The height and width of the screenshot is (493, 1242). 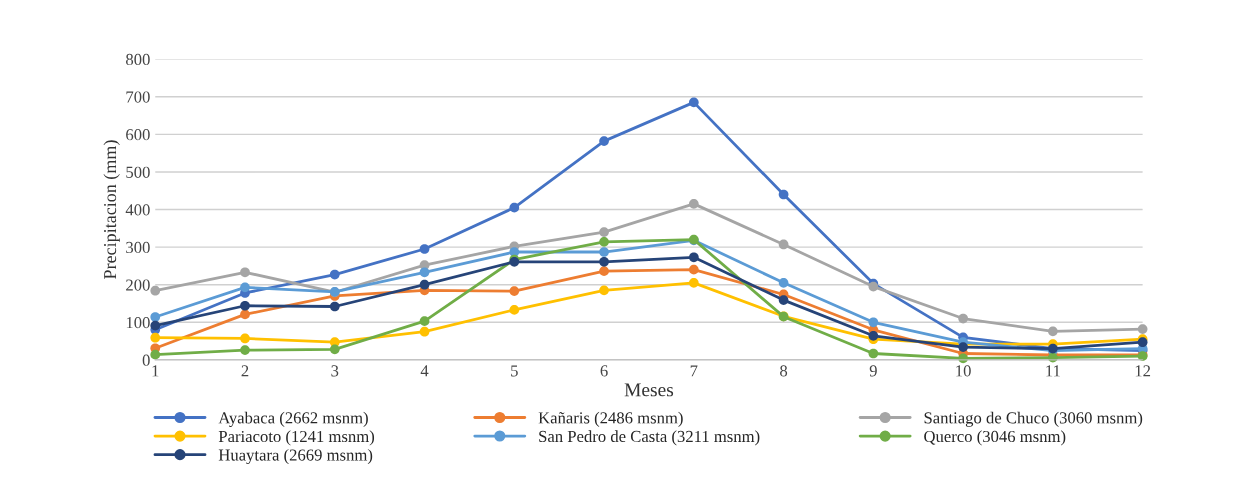 I want to click on y-tick-label: 400, so click(x=137, y=210).